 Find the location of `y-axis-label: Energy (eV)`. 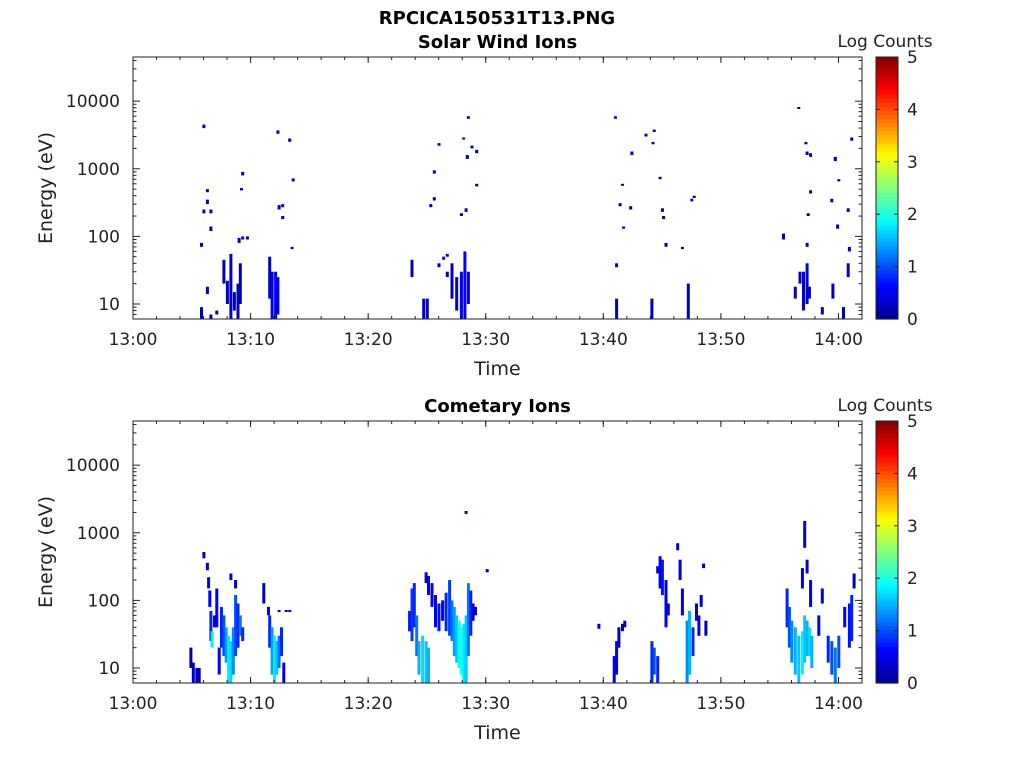

y-axis-label: Energy (eV) is located at coordinates (46, 188).